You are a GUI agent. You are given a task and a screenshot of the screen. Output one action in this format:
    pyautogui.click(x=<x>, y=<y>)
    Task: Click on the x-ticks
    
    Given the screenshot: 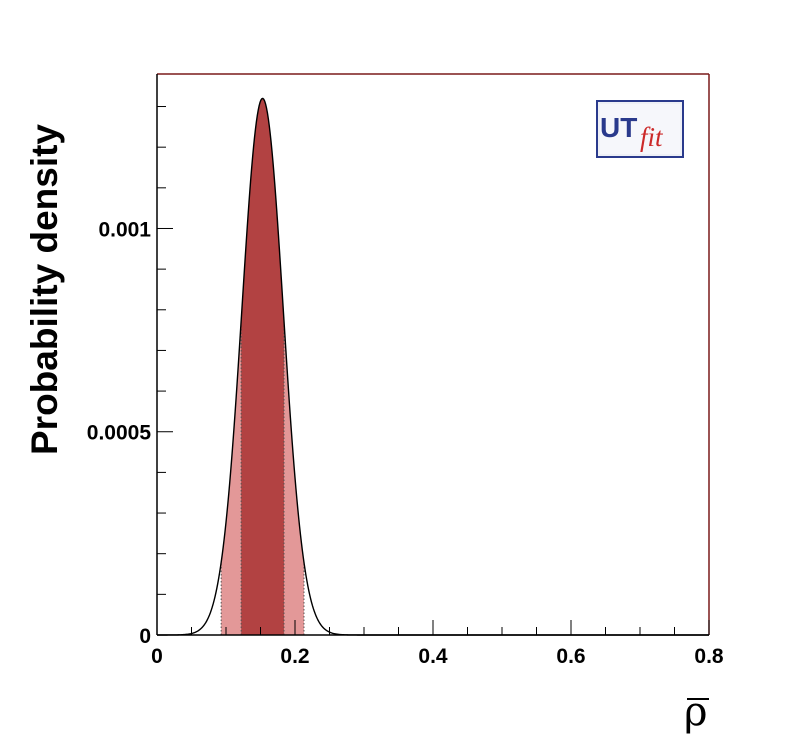 What is the action you would take?
    pyautogui.click(x=433, y=627)
    